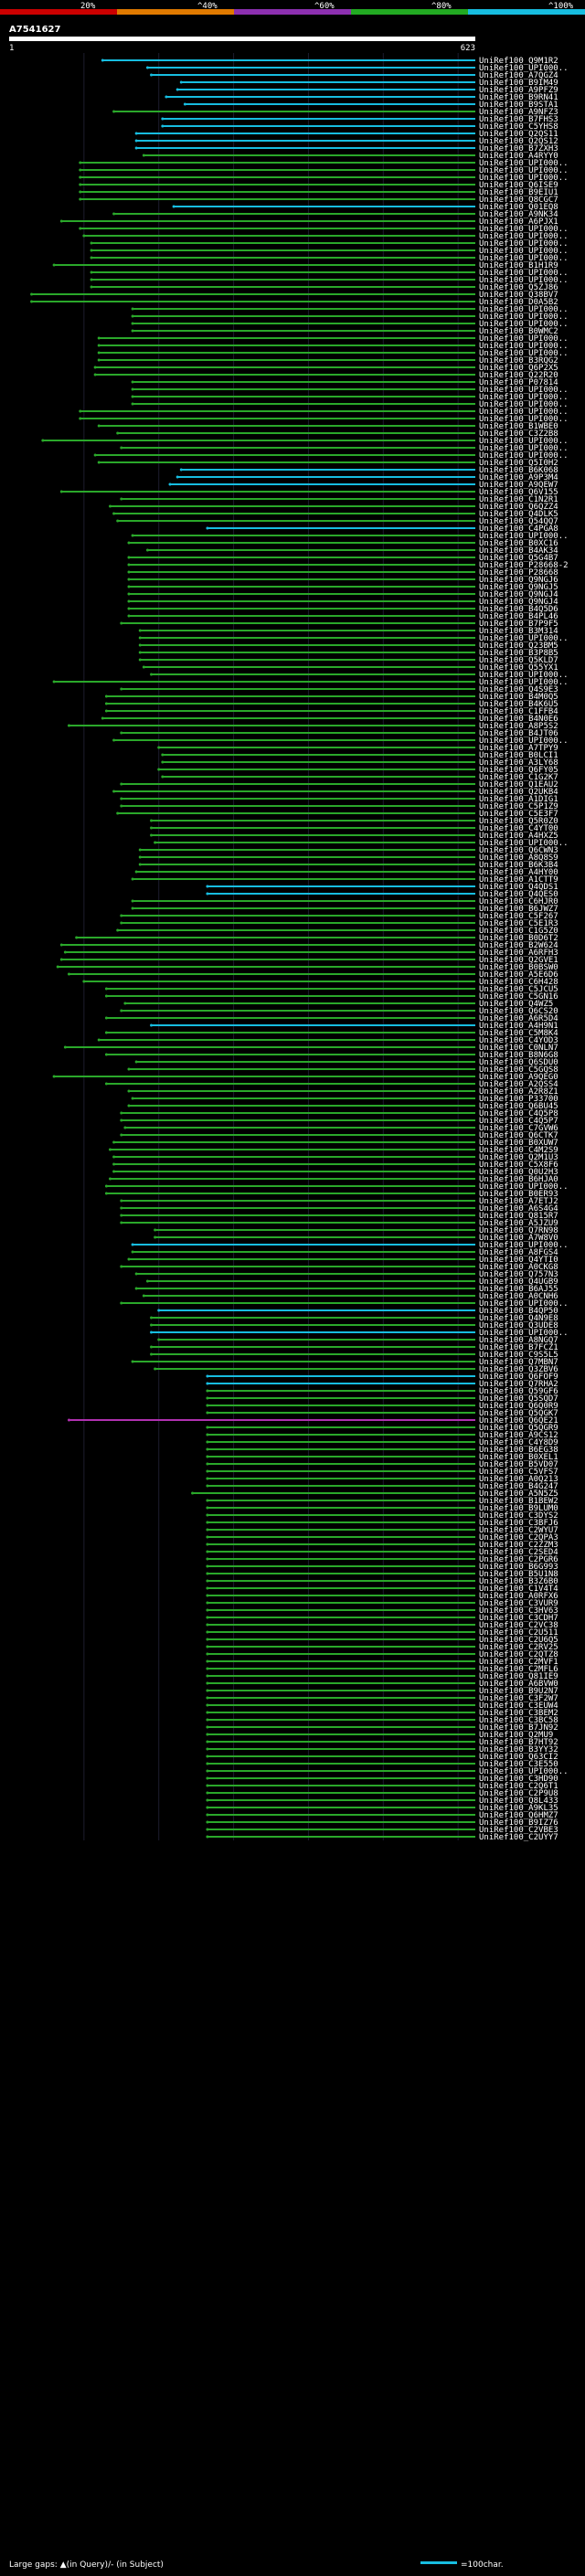 The width and height of the screenshot is (585, 2576). Describe the element at coordinates (518, 61) in the screenshot. I see `hit-label: UniRef100_Q9M1R2` at that location.